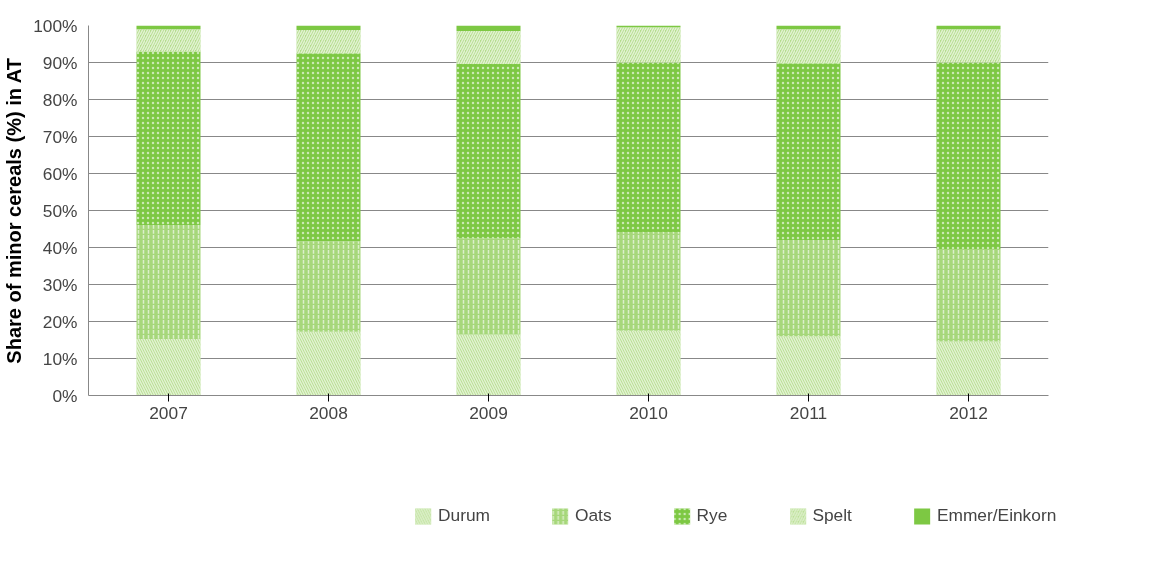 The height and width of the screenshot is (561, 1149). I want to click on y-tick-label: 100%, so click(55, 25).